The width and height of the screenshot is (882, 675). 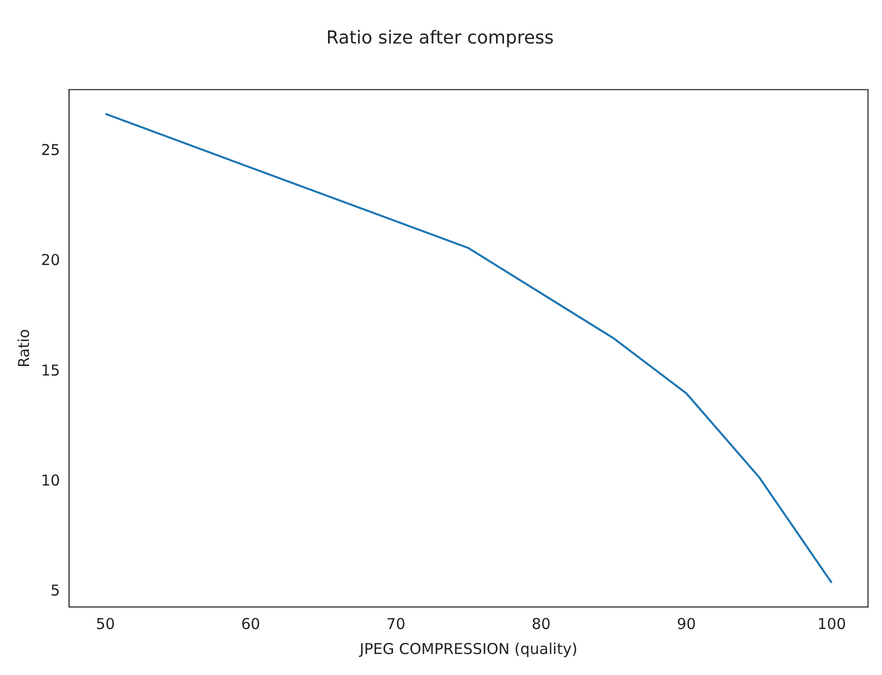 I want to click on x-tick-label: 60, so click(x=250, y=623).